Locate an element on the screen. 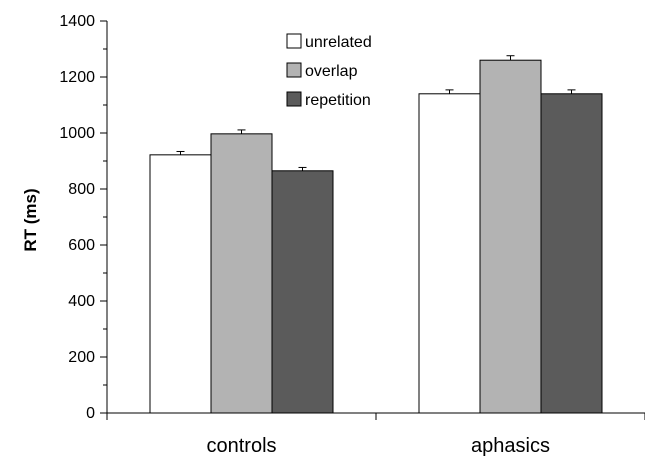 Image resolution: width=645 pixels, height=464 pixels. bar-unrelated-aphasics is located at coordinates (449, 253).